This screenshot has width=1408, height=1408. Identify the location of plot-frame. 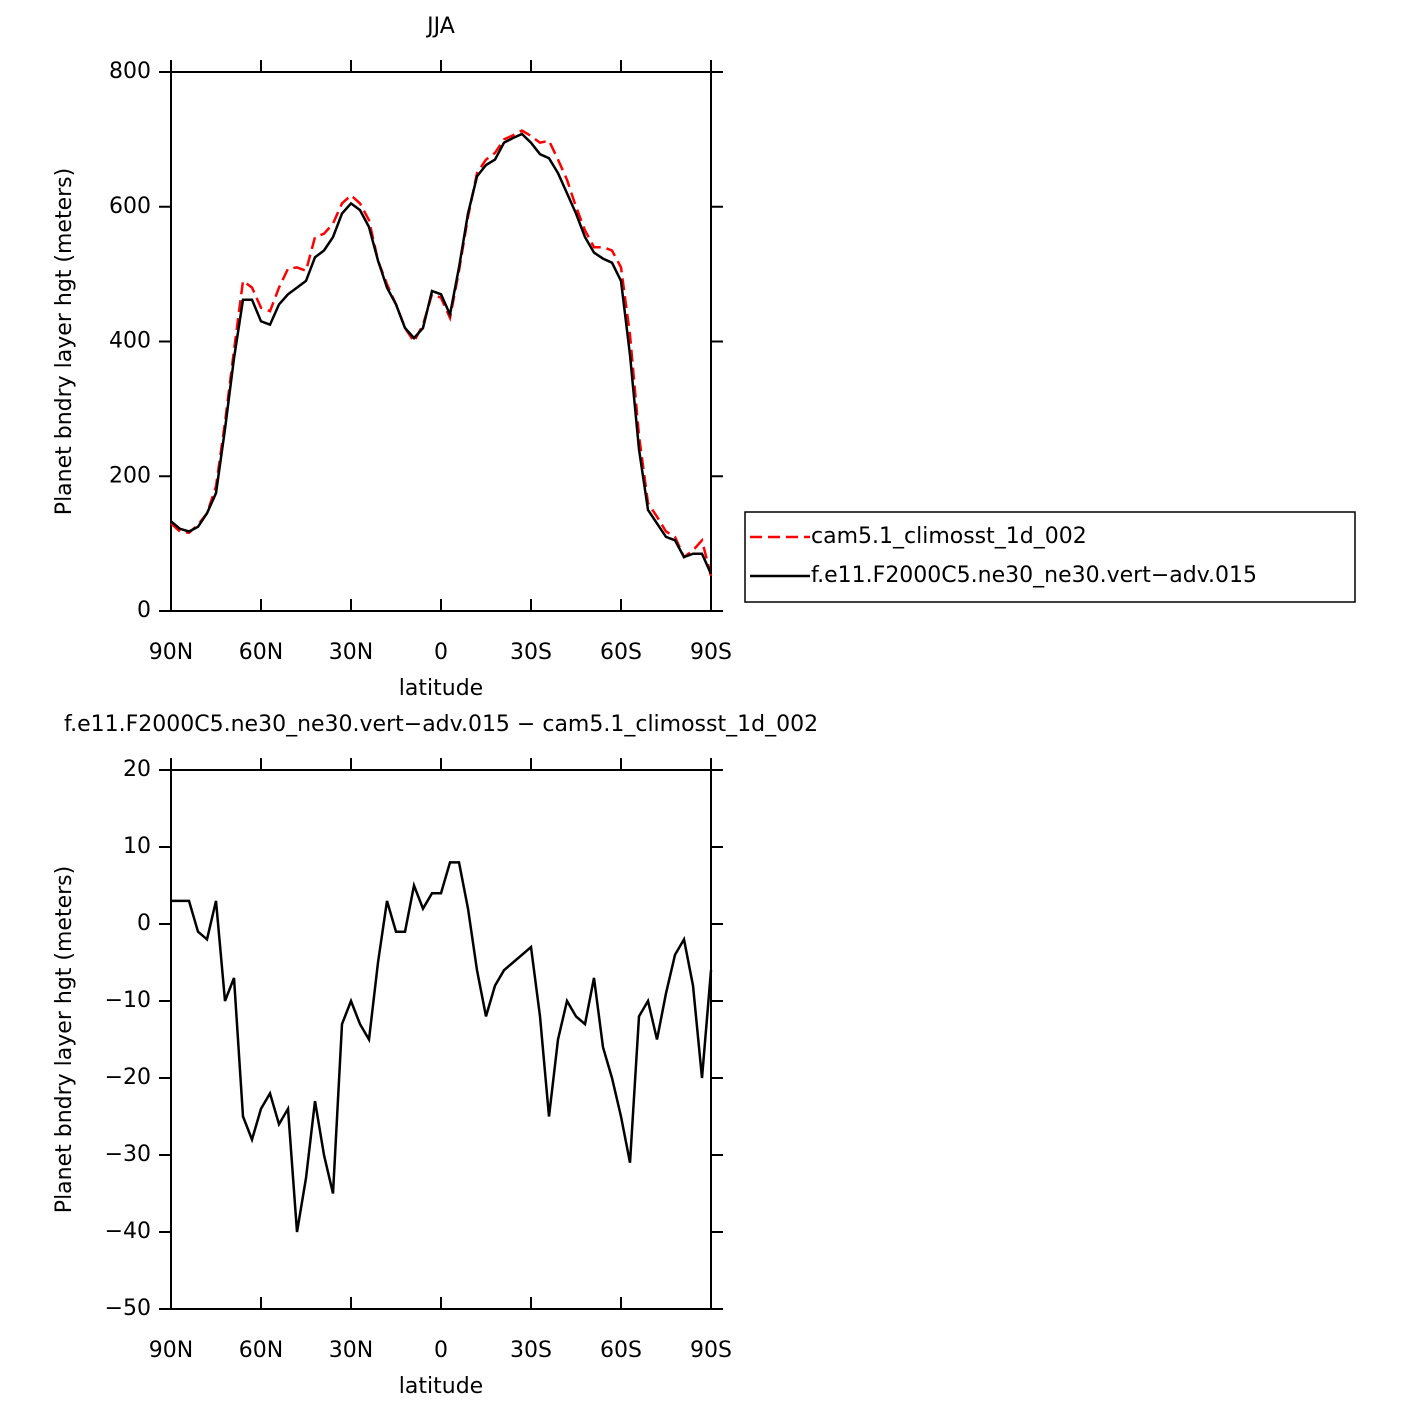
(441, 1039).